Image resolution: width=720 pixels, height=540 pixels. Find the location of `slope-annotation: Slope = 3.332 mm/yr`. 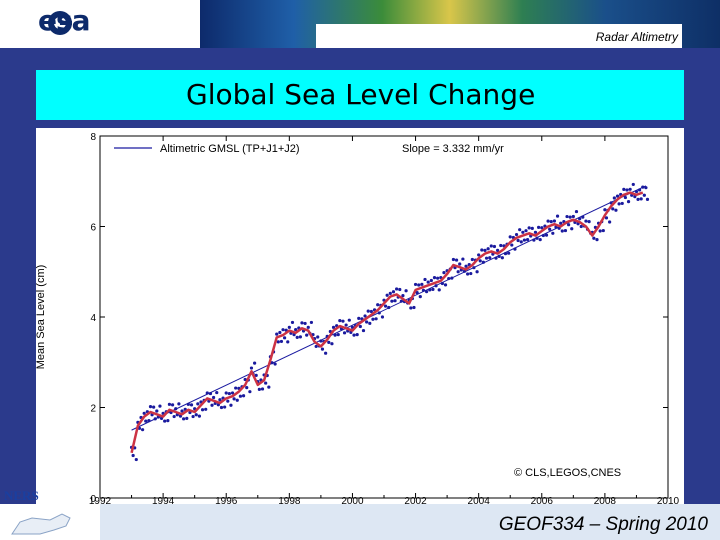

slope-annotation: Slope = 3.332 mm/yr is located at coordinates (453, 149).